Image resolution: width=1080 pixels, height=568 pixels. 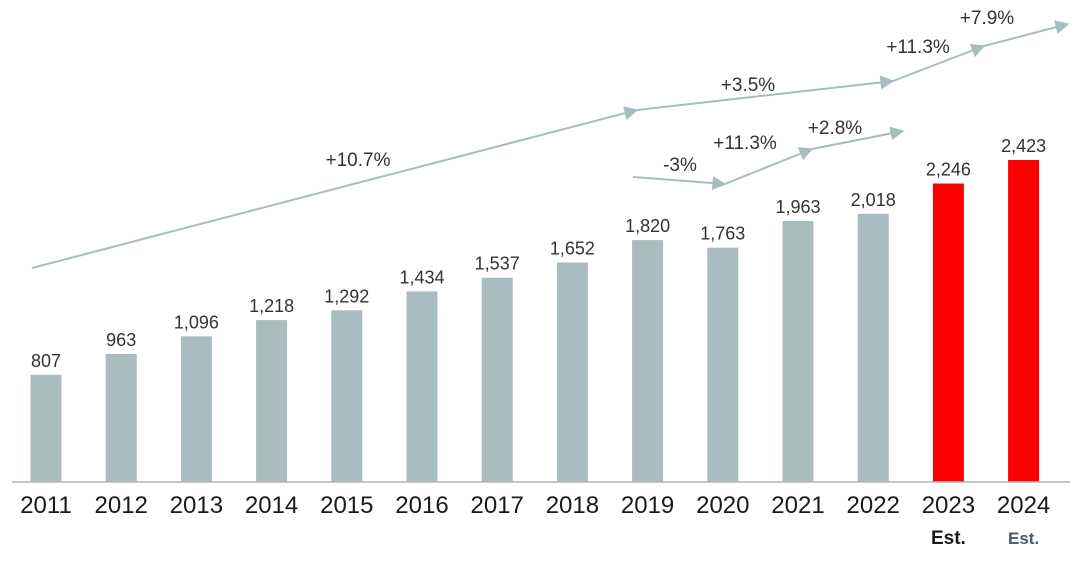 What do you see at coordinates (797, 505) in the screenshot?
I see `x-tick-label-2021: 2021` at bounding box center [797, 505].